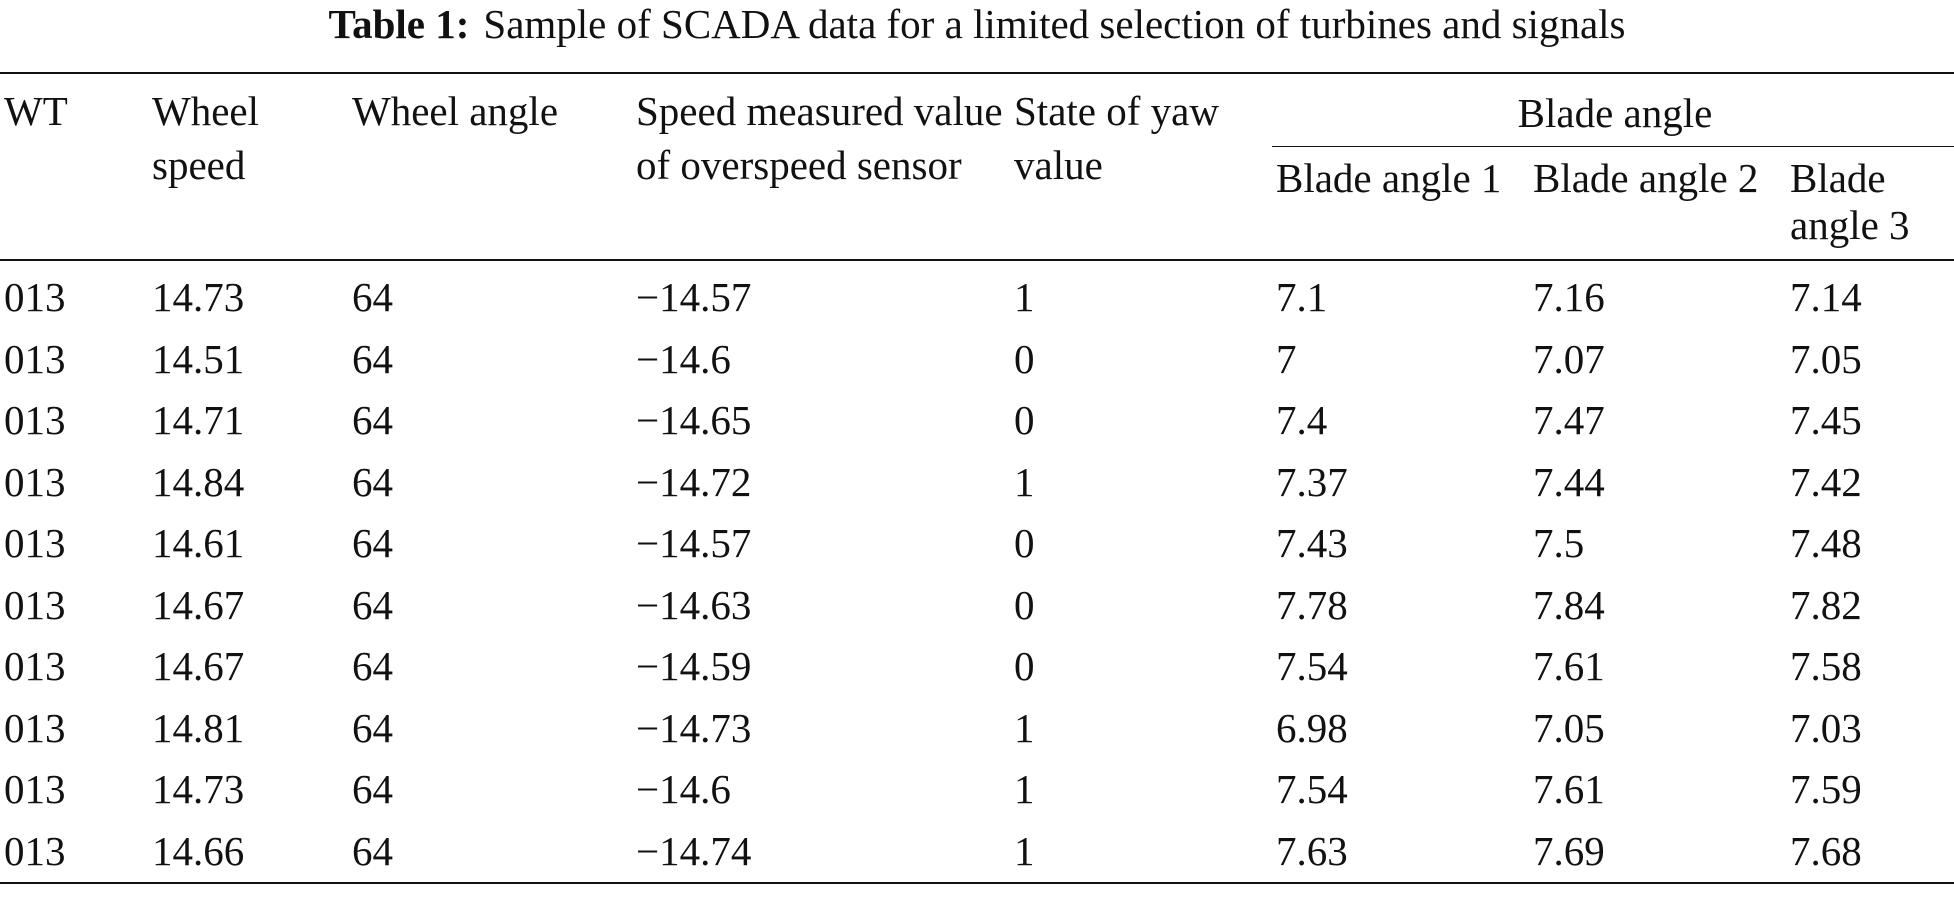 This screenshot has height=912, width=1954. What do you see at coordinates (1826, 604) in the screenshot?
I see `cell-blade-angle-3: 7.82` at bounding box center [1826, 604].